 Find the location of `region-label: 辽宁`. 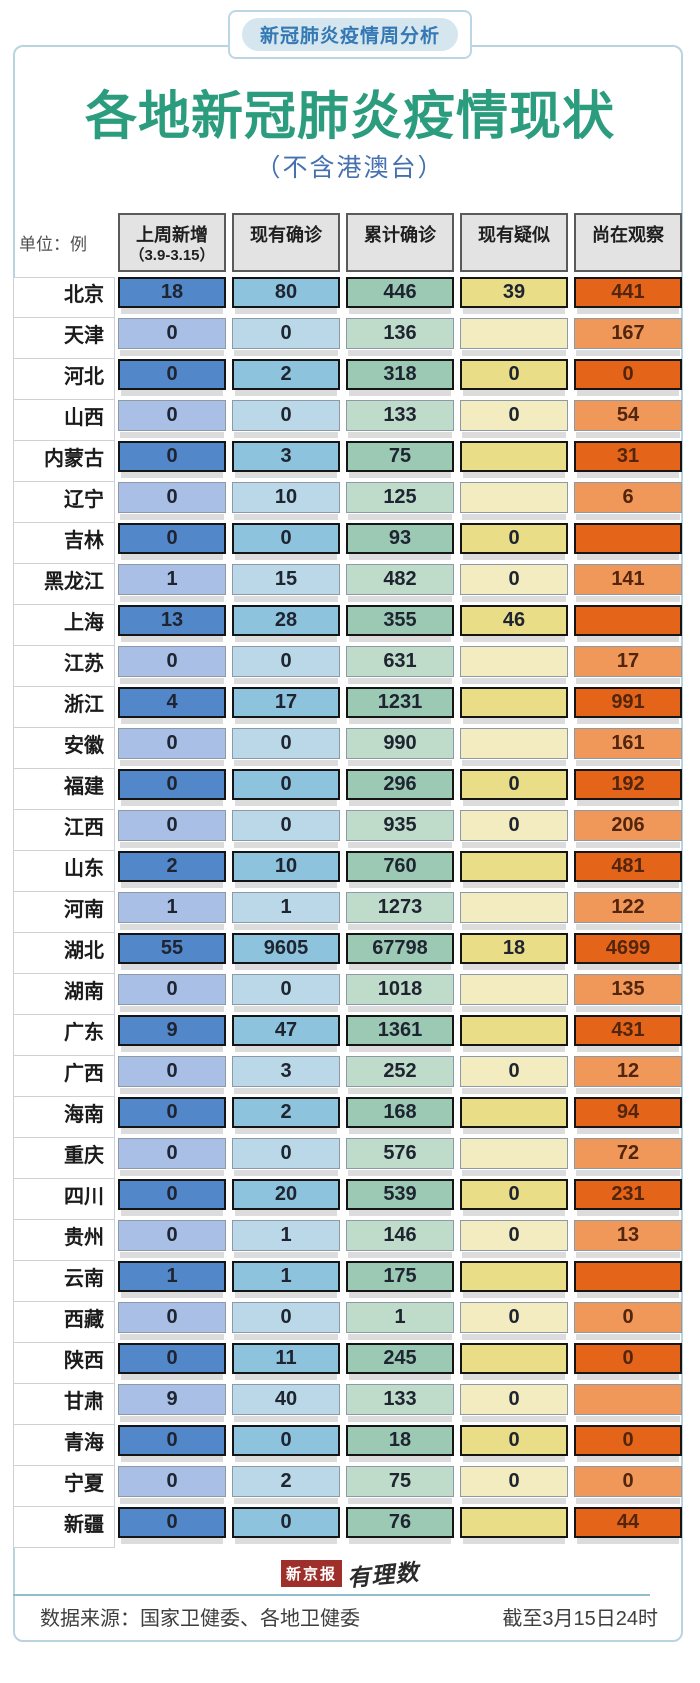

region-label: 辽宁 is located at coordinates (64, 502).